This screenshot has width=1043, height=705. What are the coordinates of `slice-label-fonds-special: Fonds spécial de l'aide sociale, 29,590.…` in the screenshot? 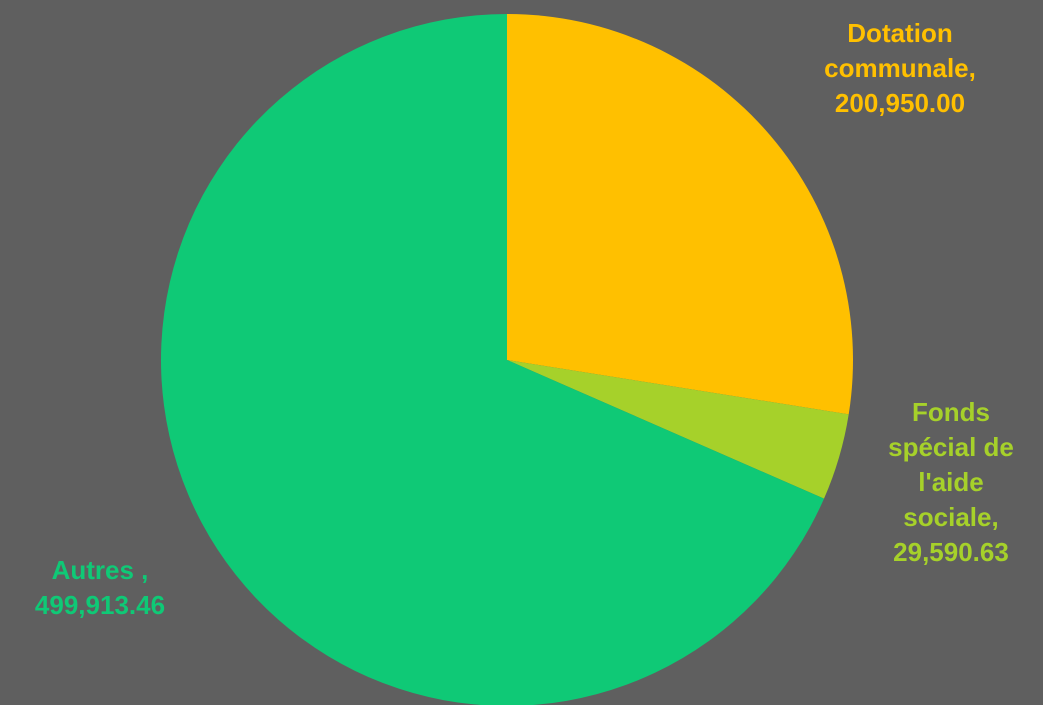 It's located at (951, 482).